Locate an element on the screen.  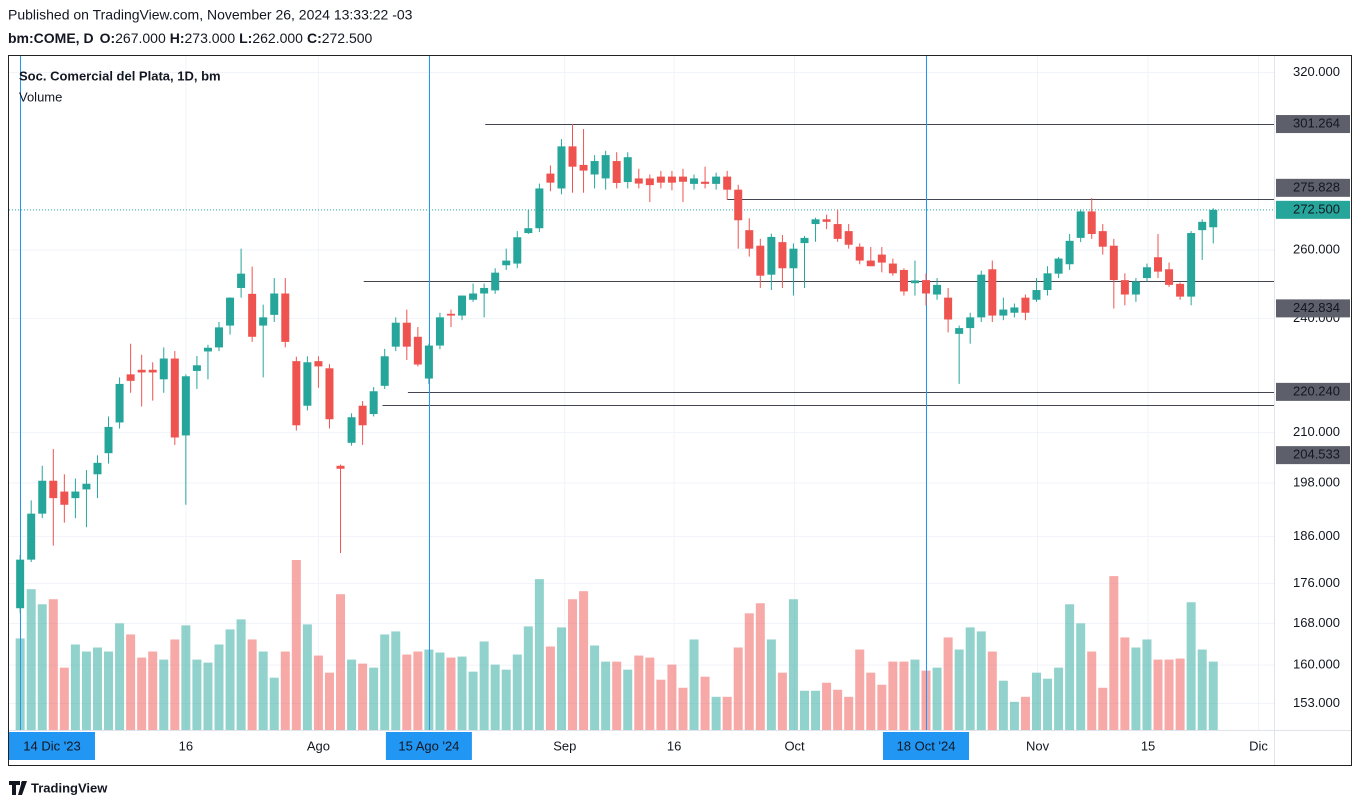
level-label: 275.828 is located at coordinates (1316, 186).